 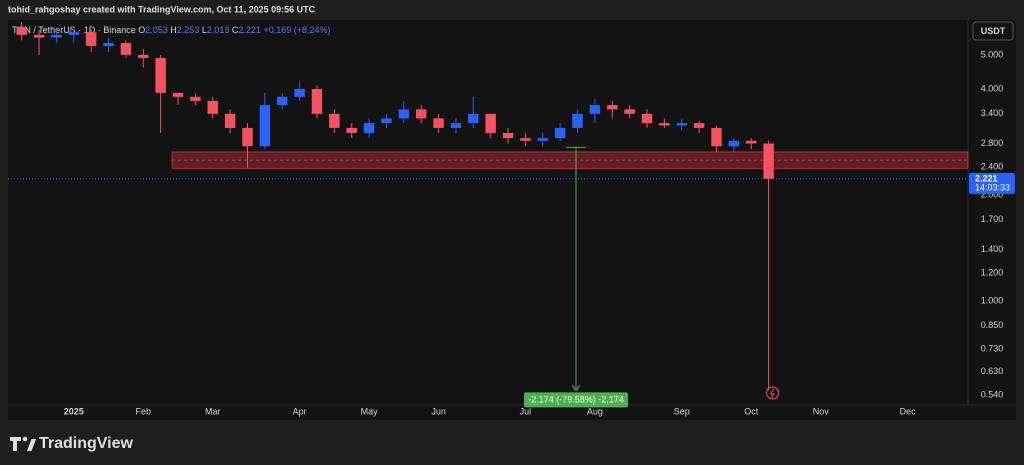 I want to click on x-tick-label: Aug, so click(x=595, y=411).